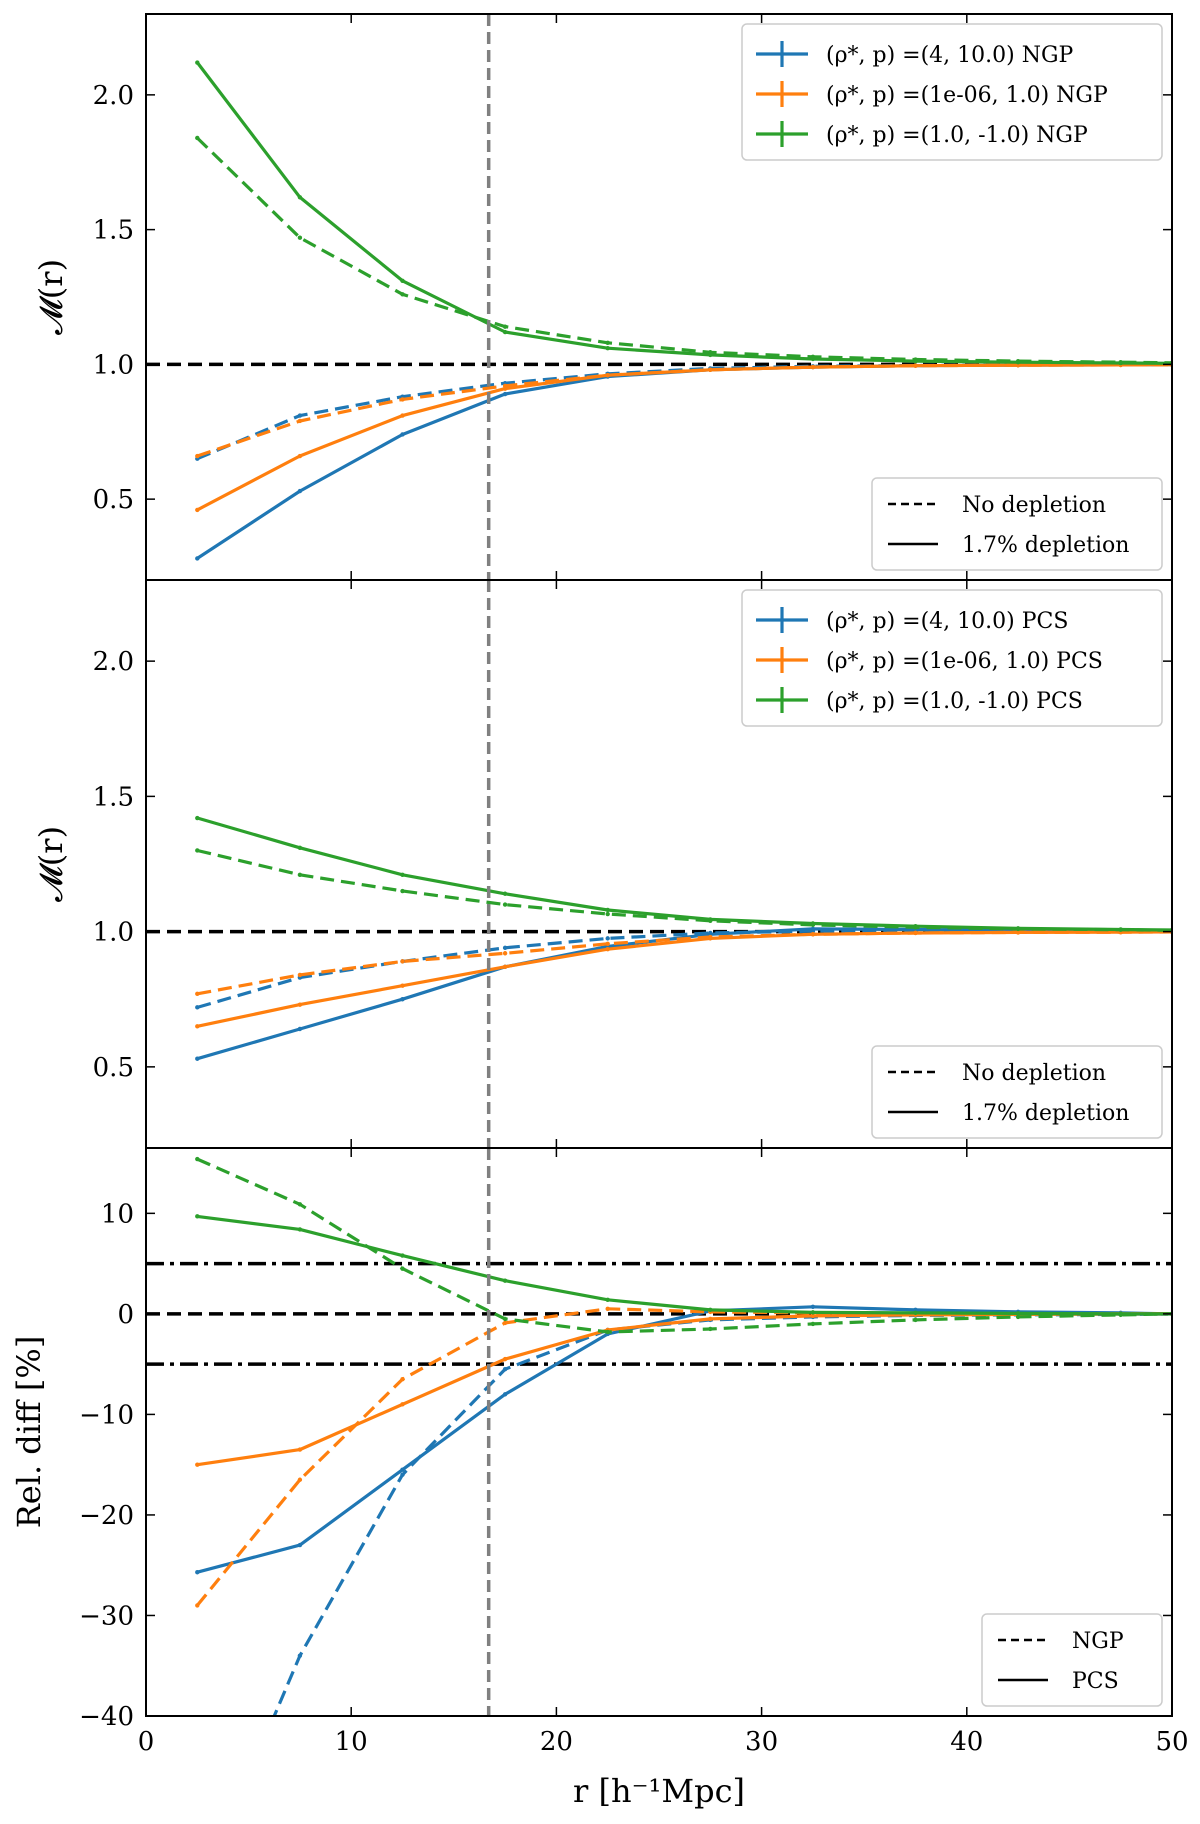  What do you see at coordinates (659, 1791) in the screenshot?
I see `x-axis-label: r [h⁻¹Mpc]` at bounding box center [659, 1791].